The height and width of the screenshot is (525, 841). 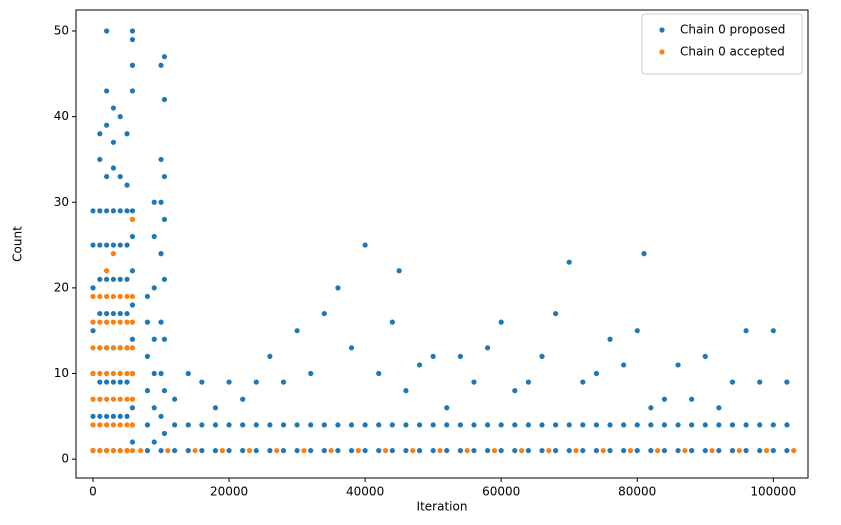 I want to click on legend-marker, so click(x=662, y=52).